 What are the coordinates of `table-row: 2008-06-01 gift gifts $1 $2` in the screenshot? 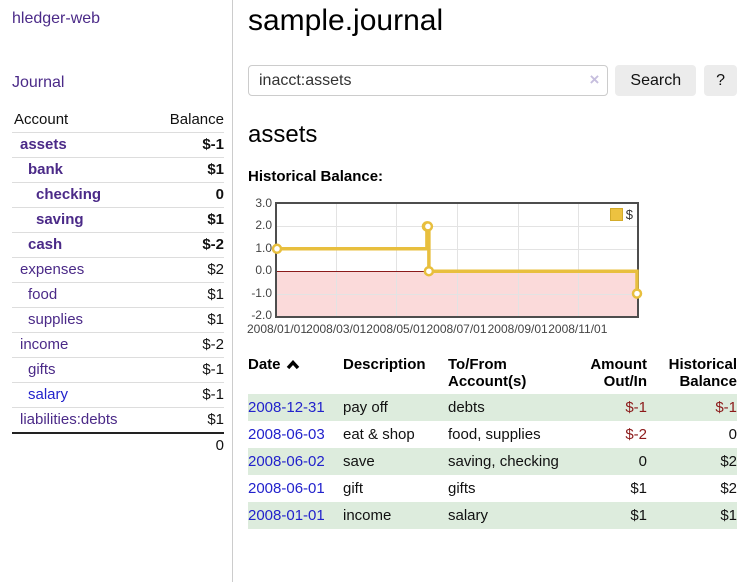 It's located at (492, 488).